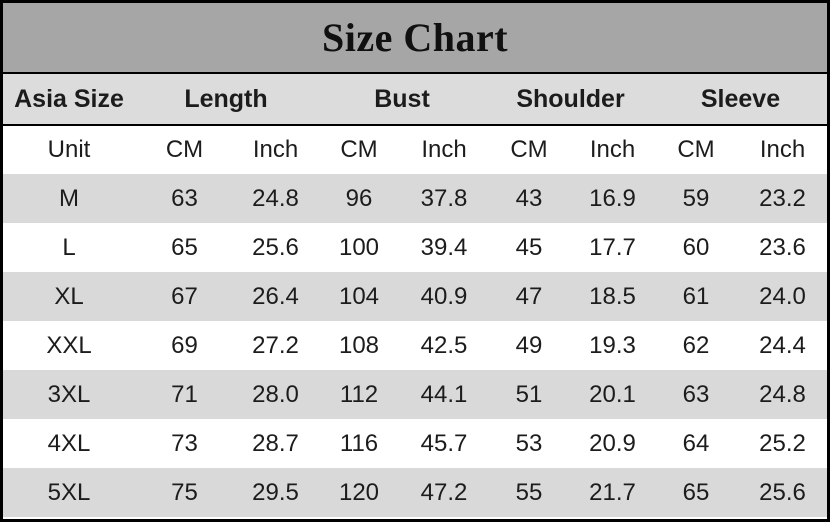 The width and height of the screenshot is (830, 522). What do you see at coordinates (69, 247) in the screenshot?
I see `size-row-label: L` at bounding box center [69, 247].